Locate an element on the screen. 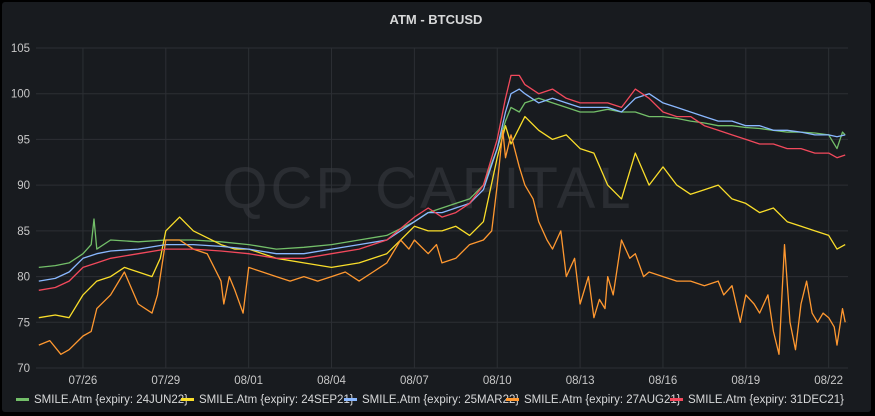 This screenshot has width=875, height=416. x-tick-label: 08/22 is located at coordinates (828, 381).